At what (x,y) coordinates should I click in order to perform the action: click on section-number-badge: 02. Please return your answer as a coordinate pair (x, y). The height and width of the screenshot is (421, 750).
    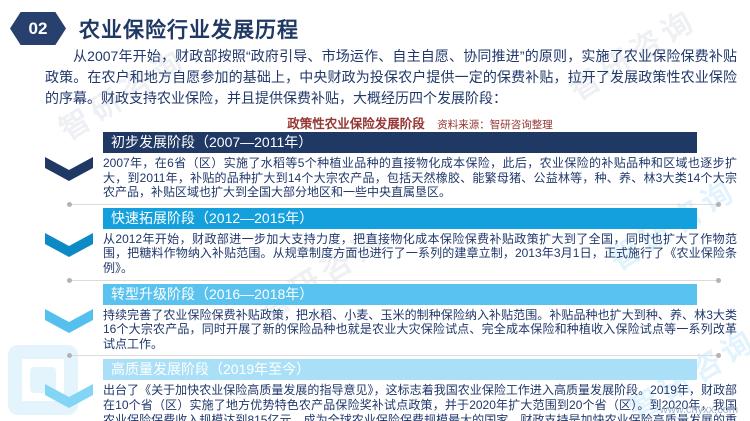
    Looking at the image, I should click on (38, 28).